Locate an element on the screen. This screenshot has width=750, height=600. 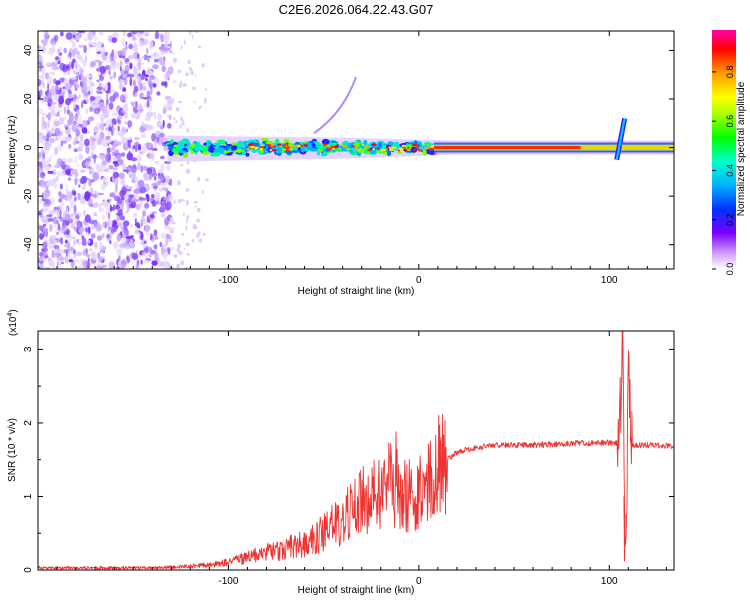
colorbar-tick-label: 0.8 is located at coordinates (730, 72).